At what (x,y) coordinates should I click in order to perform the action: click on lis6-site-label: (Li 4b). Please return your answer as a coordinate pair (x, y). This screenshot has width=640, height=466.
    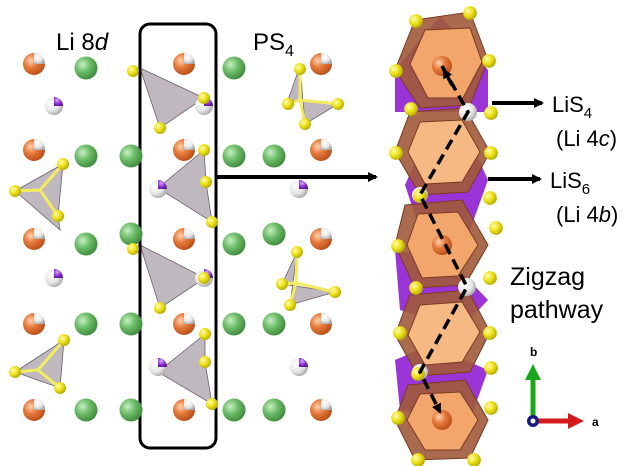
    Looking at the image, I should click on (587, 214).